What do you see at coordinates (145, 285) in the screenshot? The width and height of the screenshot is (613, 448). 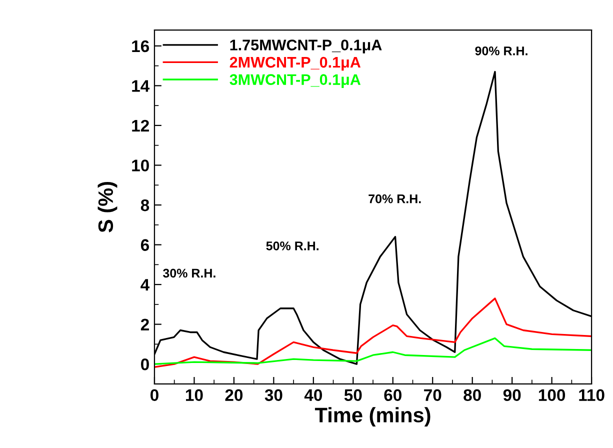 I see `y-tick-label: 4` at bounding box center [145, 285].